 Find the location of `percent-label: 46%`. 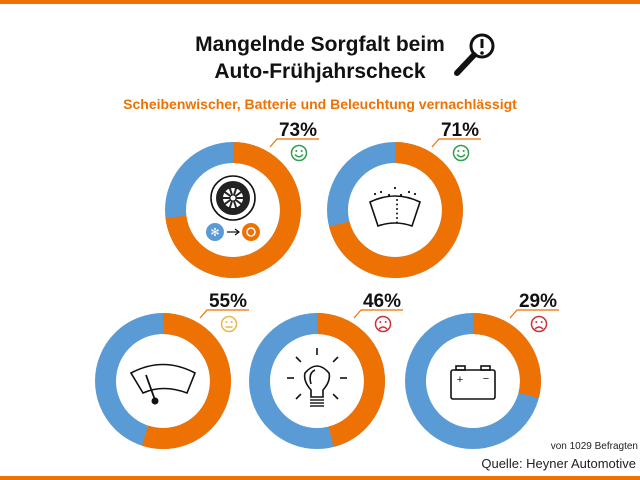

percent-label: 46% is located at coordinates (382, 301).